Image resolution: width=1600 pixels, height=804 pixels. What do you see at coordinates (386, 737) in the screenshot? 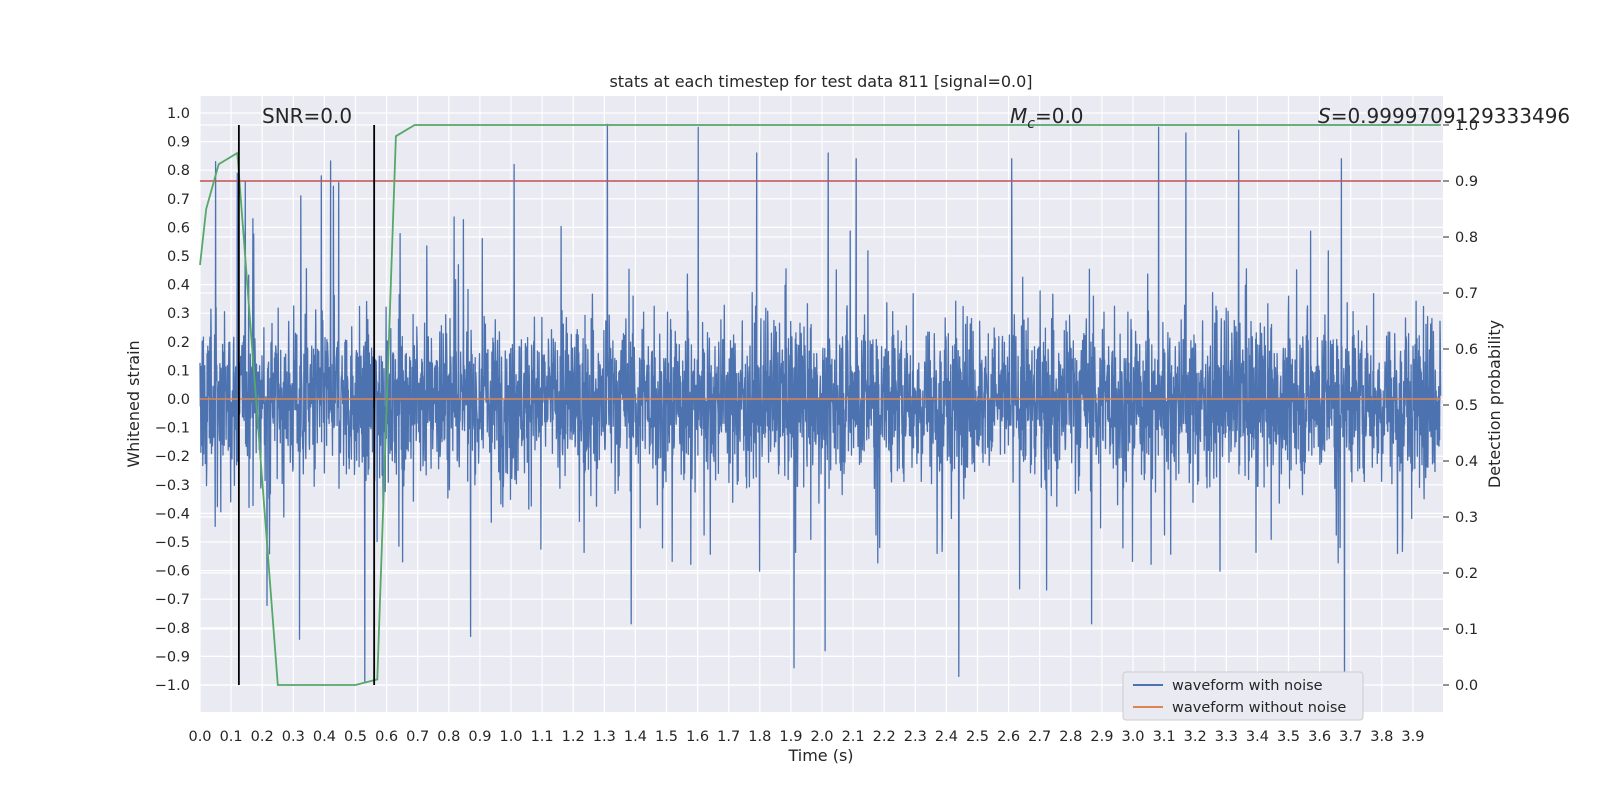
I see `x-tick-label: 0.6` at bounding box center [386, 737].